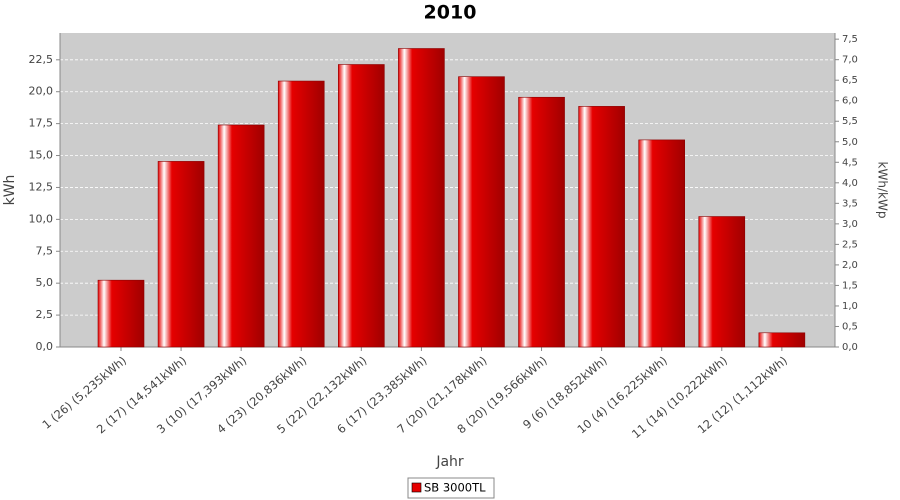  I want to click on y-tick-label: 17,5, so click(41, 123).